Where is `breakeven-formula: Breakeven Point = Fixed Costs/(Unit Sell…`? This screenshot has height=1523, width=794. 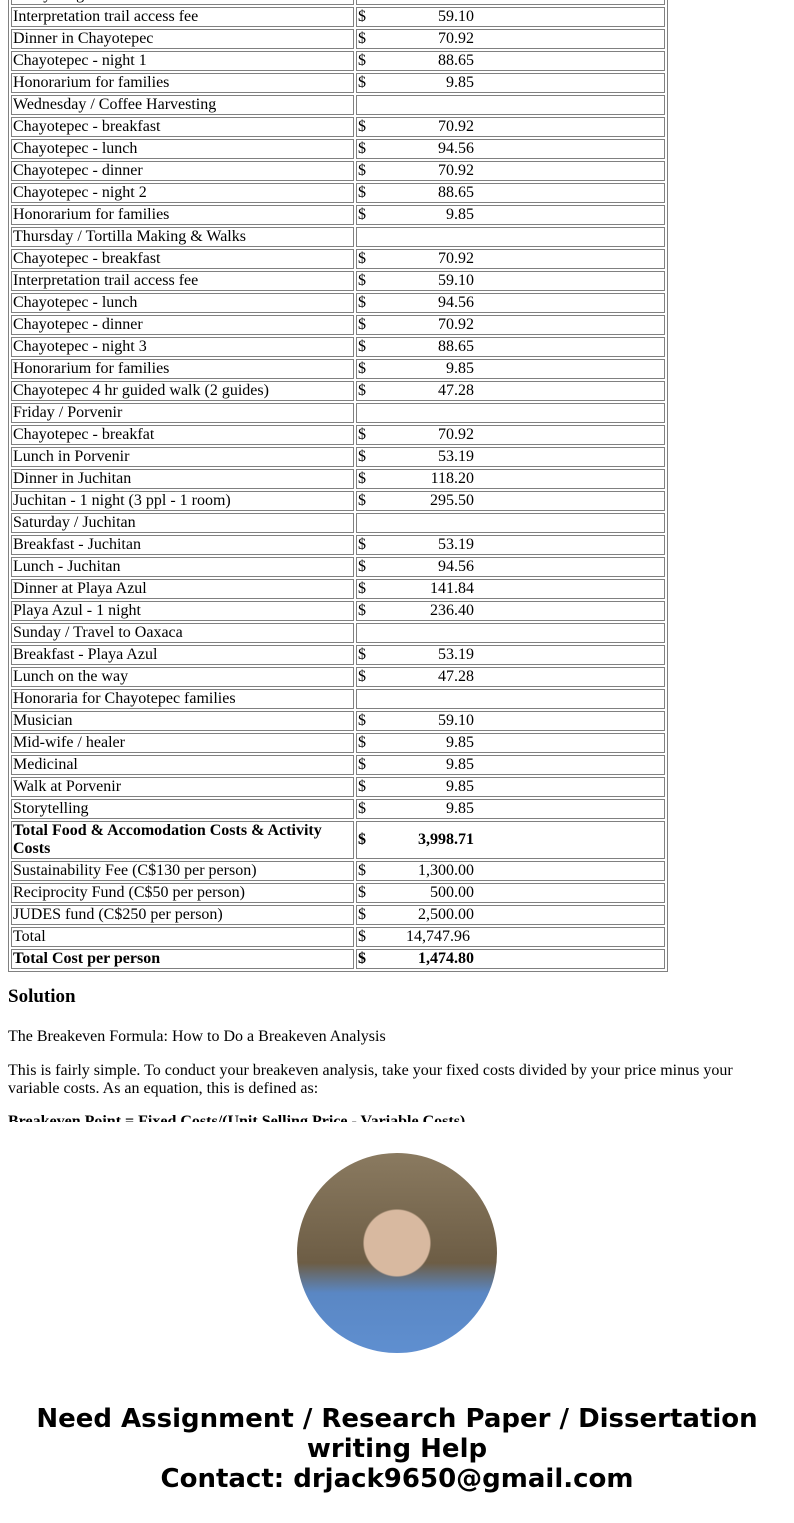
breakeven-formula: Breakeven Point = Fixed Costs/(Unit Sell… is located at coordinates (237, 1117).